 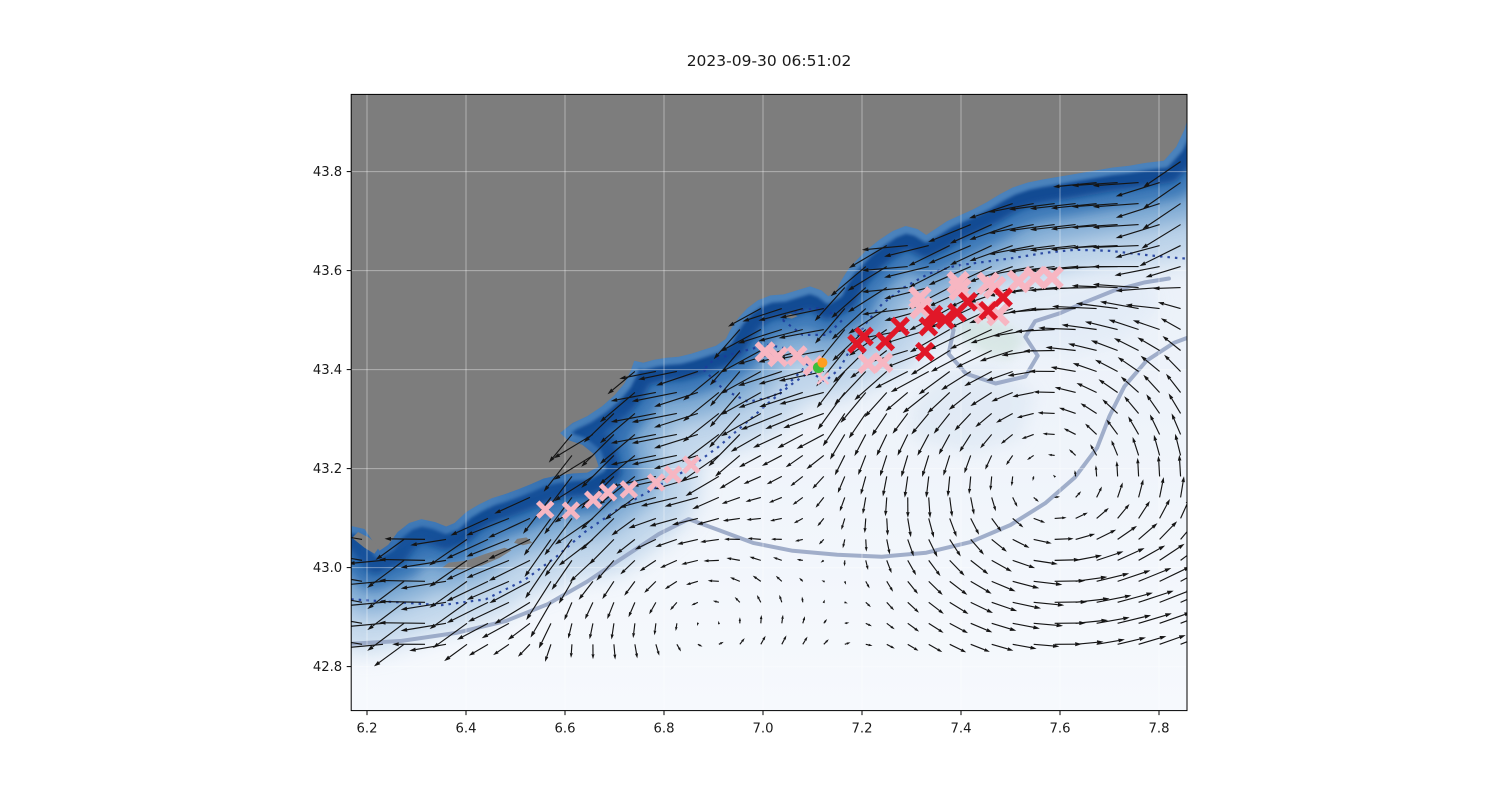 I want to click on marker-release-point-orange, so click(x=822, y=362).